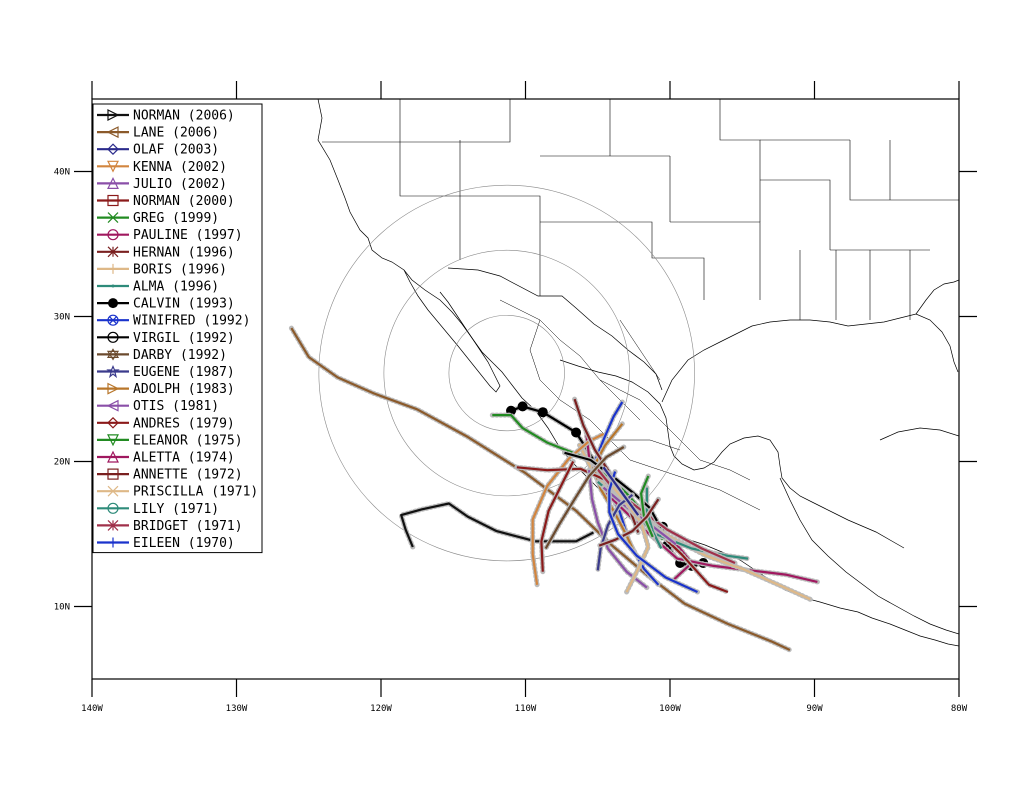 This screenshot has width=1024, height=791. I want to click on cuba, so click(919, 434).